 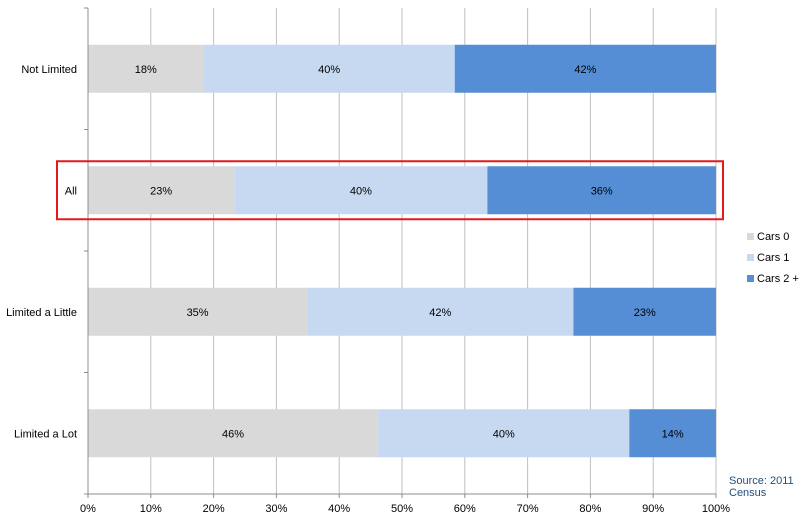 I want to click on x-tick-label: 50%, so click(x=402, y=509).